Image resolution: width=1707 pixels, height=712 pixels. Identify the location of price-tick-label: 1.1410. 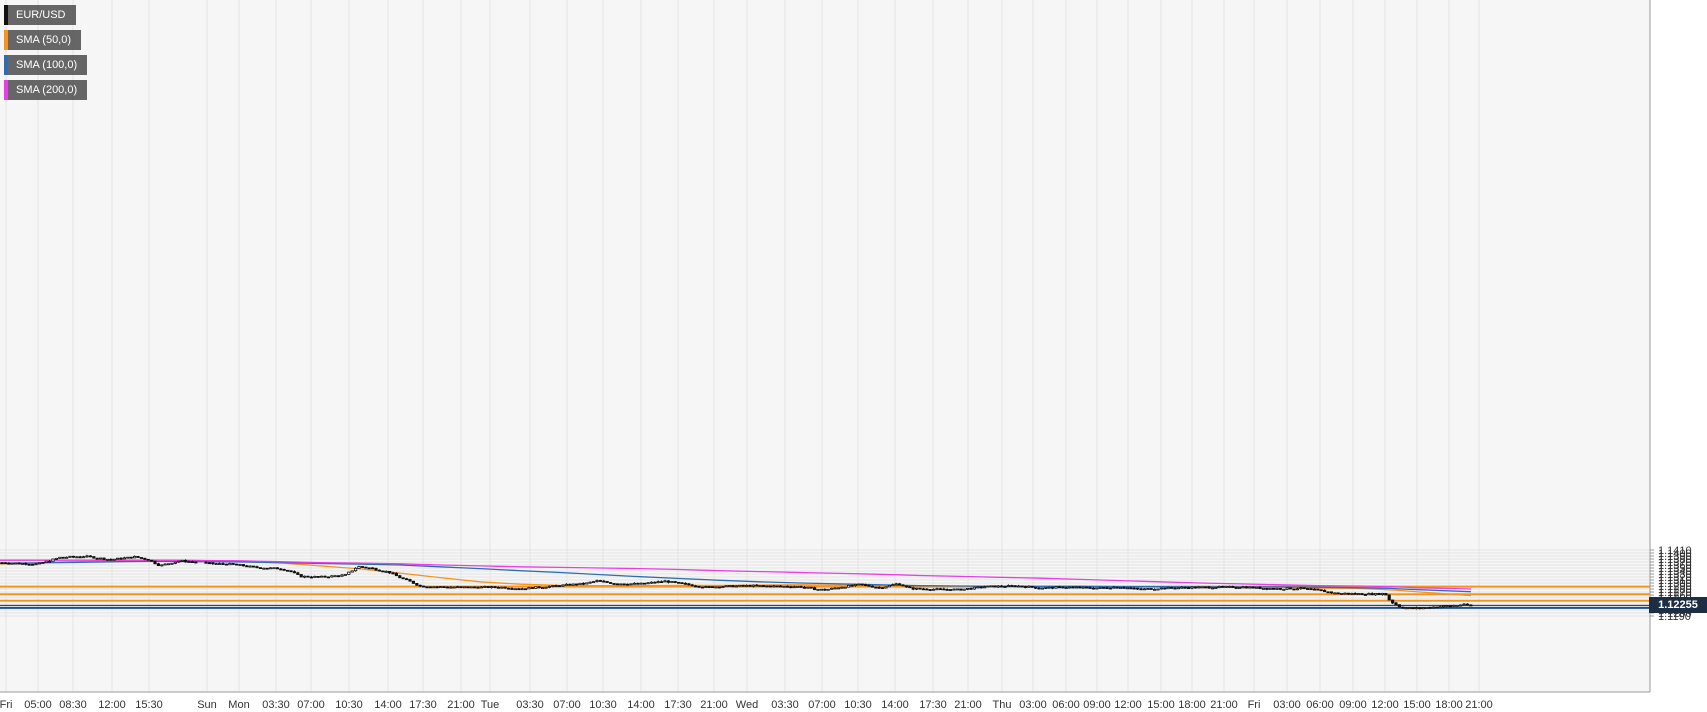
(1675, 551).